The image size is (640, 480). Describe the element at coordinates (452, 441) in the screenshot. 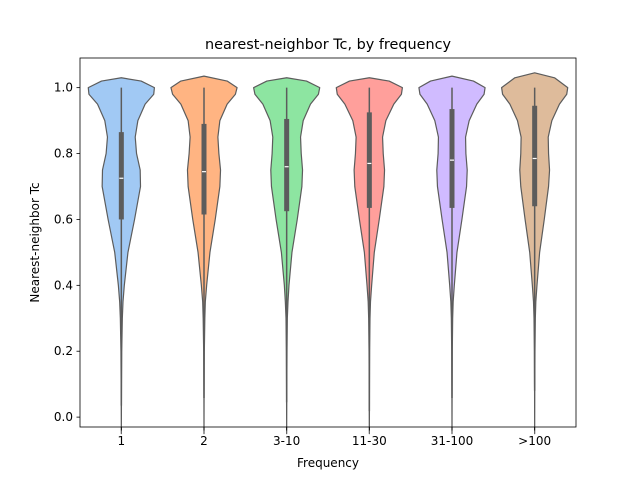

I see `x-tick-label: 31-100` at that location.